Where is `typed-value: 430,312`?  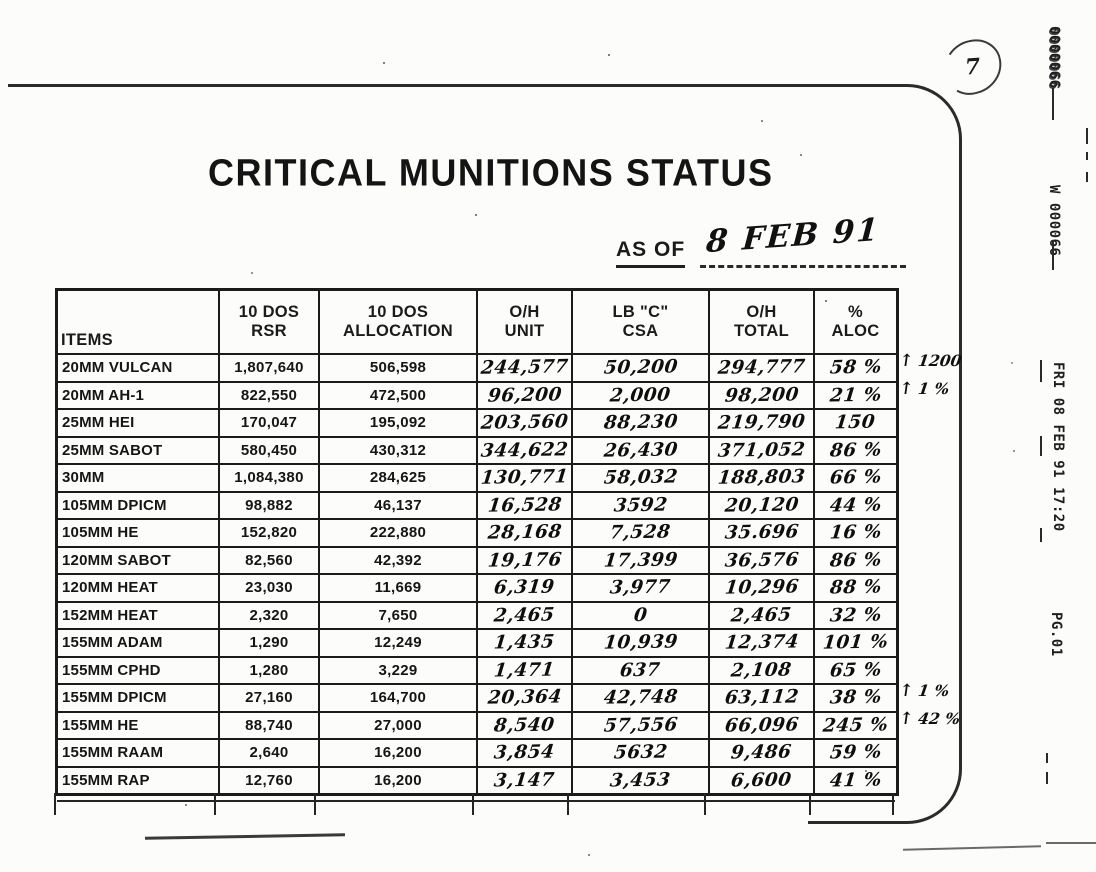 typed-value: 430,312 is located at coordinates (398, 450).